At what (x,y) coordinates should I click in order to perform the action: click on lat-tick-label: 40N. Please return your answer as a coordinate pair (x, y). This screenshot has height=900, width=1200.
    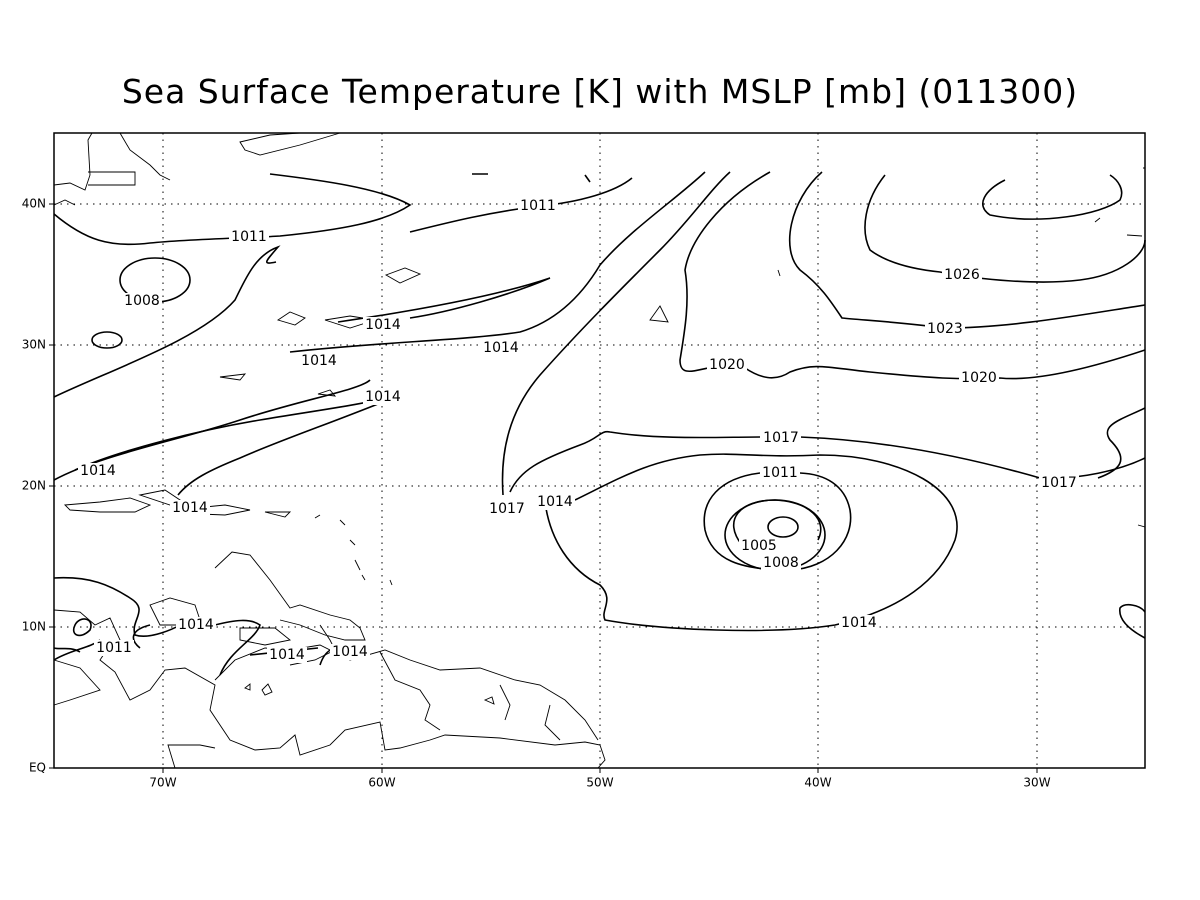
    Looking at the image, I should click on (34, 204).